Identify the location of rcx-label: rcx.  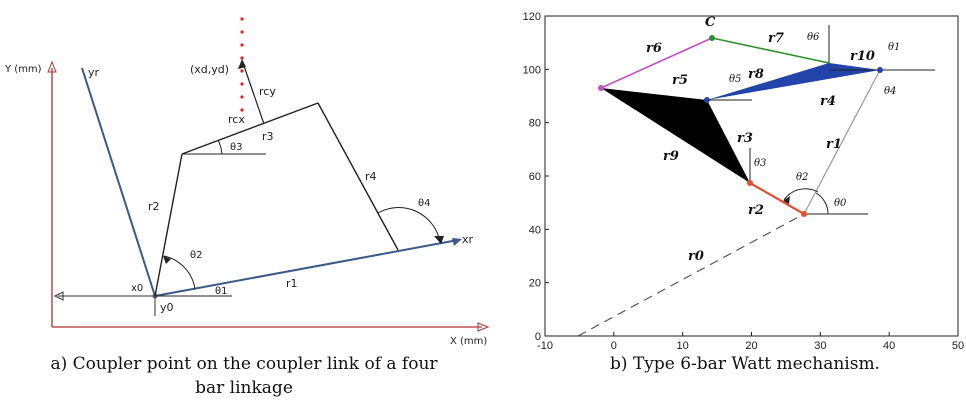
(236, 119).